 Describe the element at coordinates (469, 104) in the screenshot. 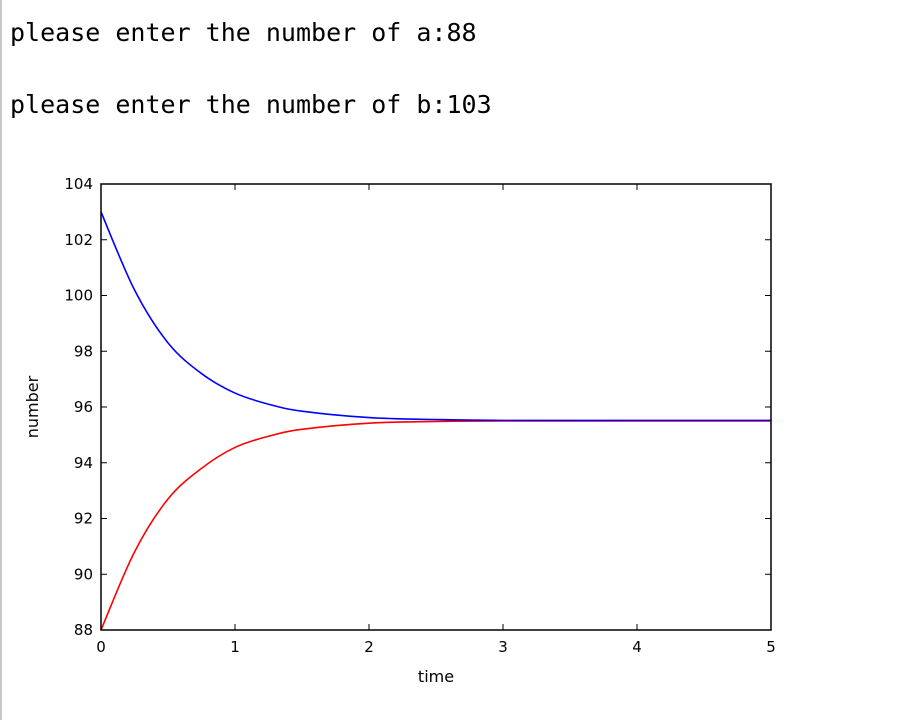

I see `input-b-value: 103` at that location.